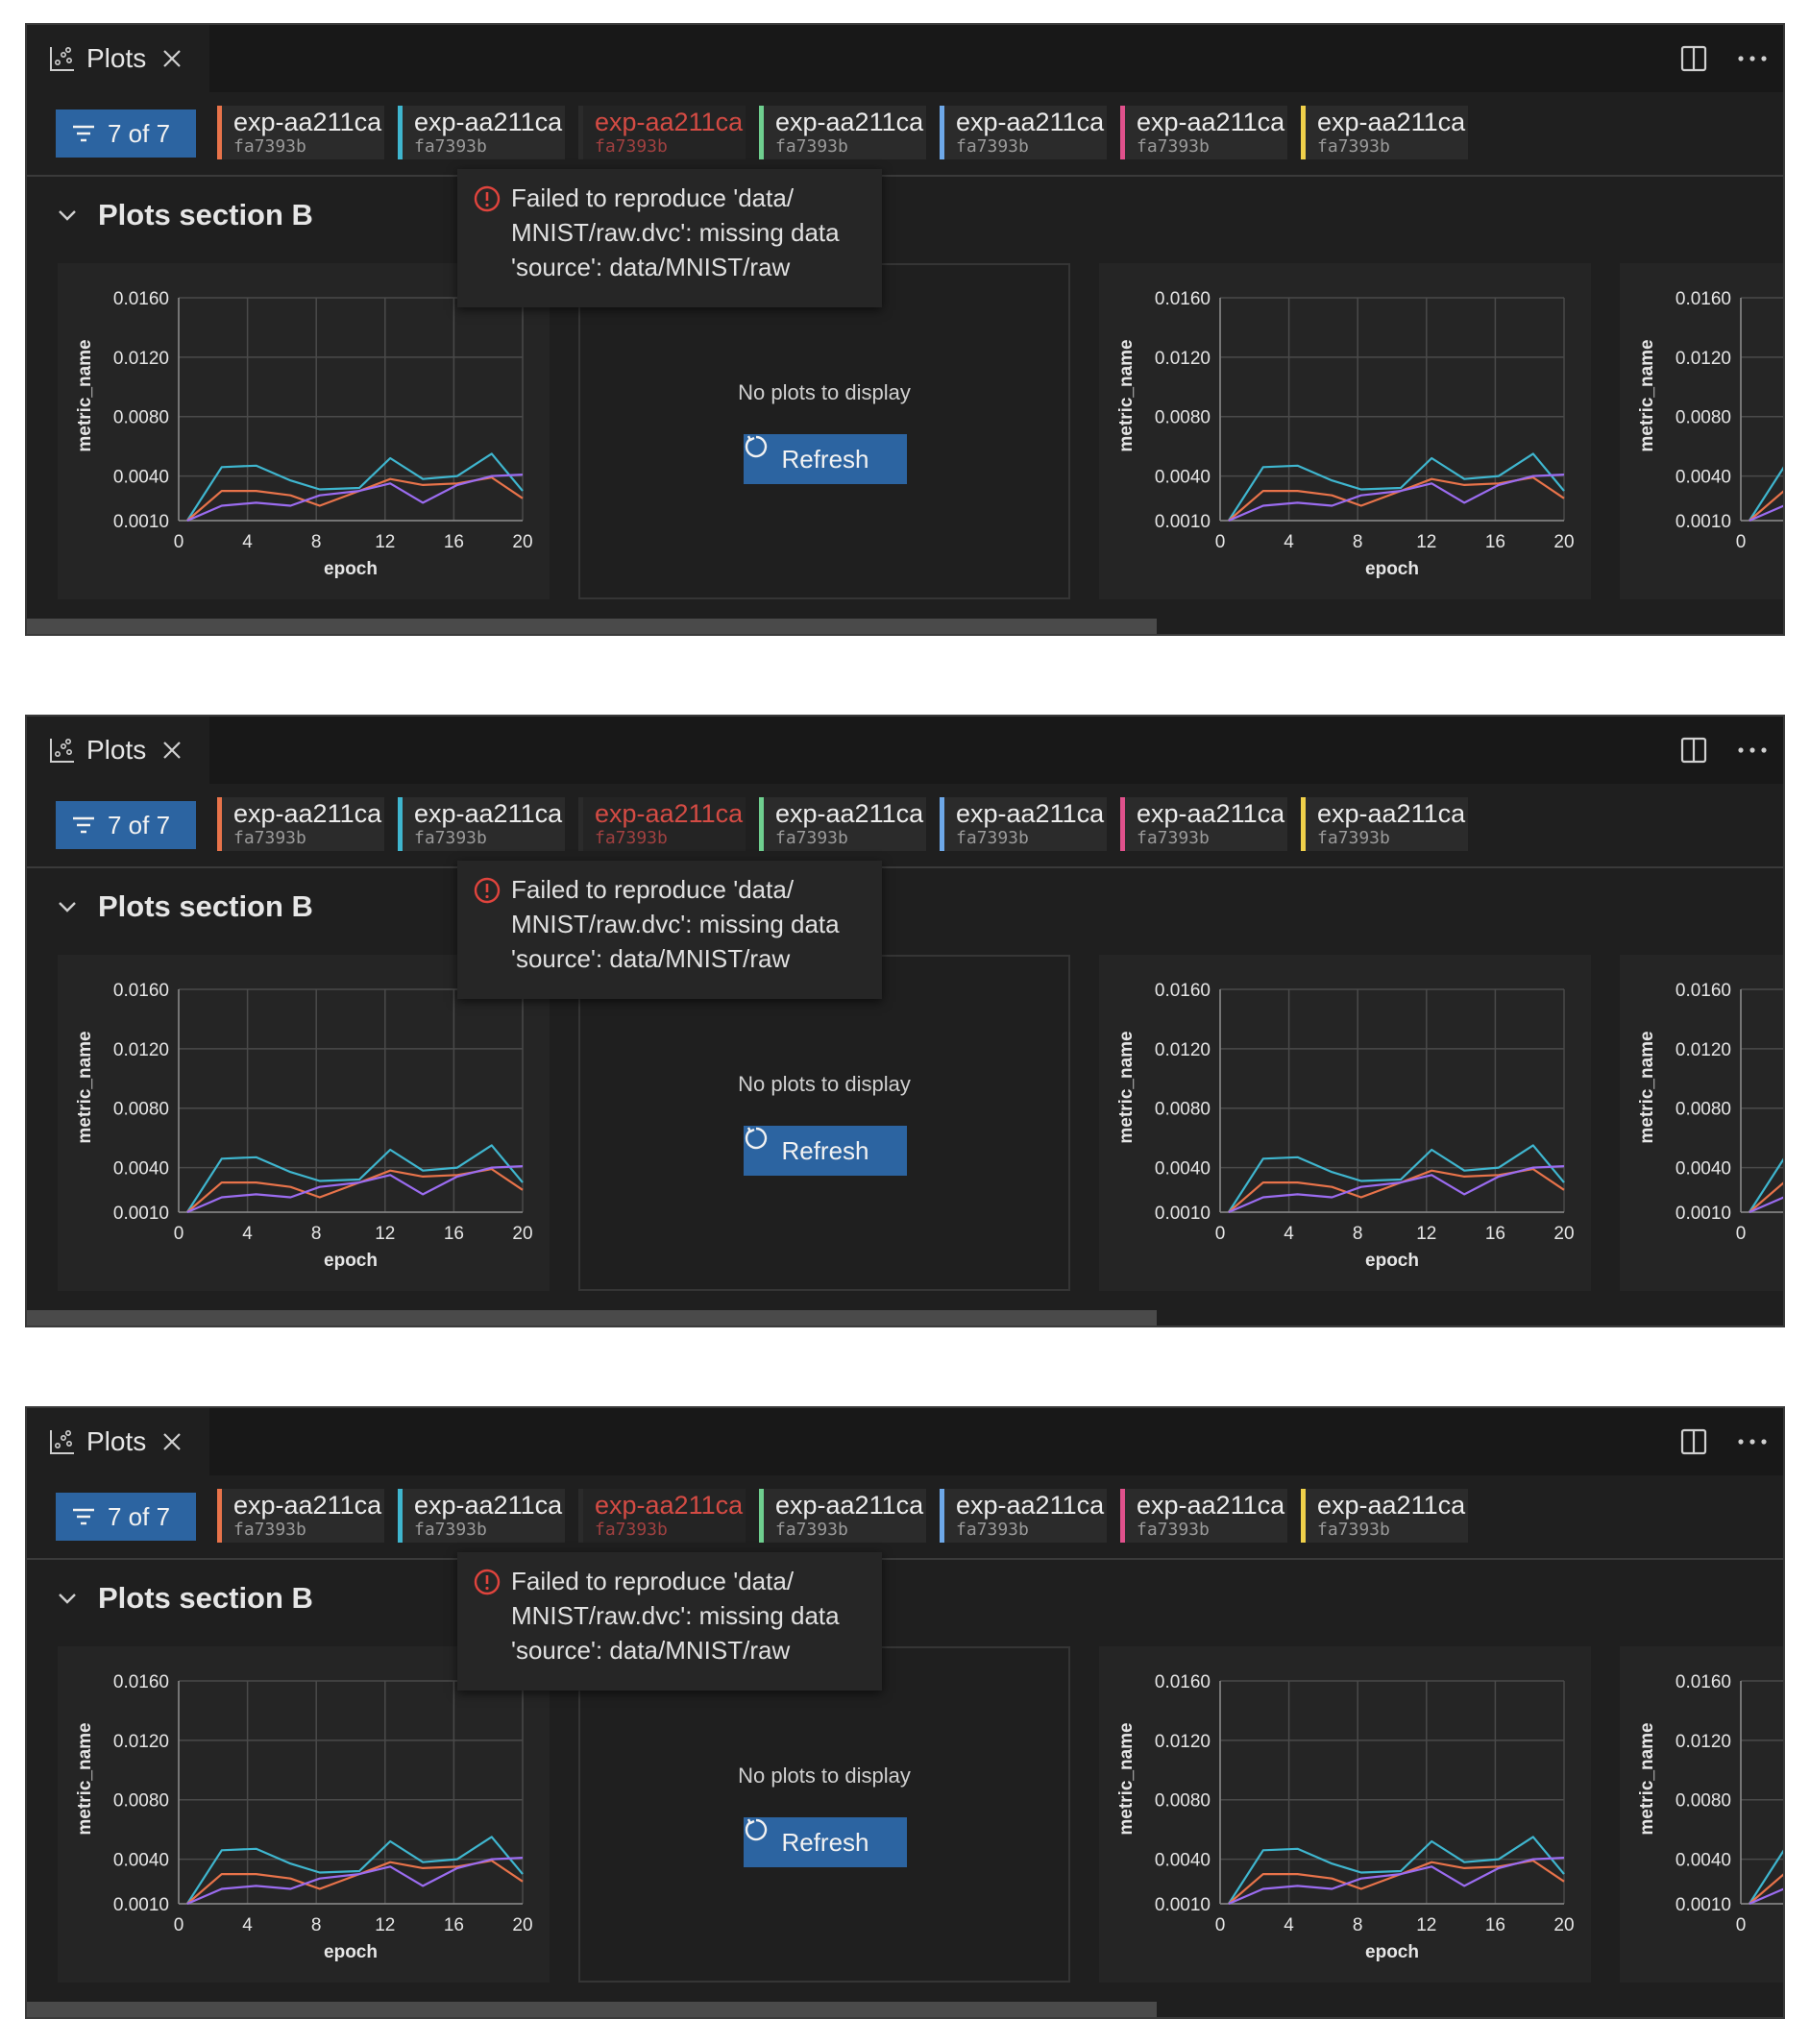 This screenshot has height=2044, width=1810. I want to click on section-title: Plots section B, so click(205, 214).